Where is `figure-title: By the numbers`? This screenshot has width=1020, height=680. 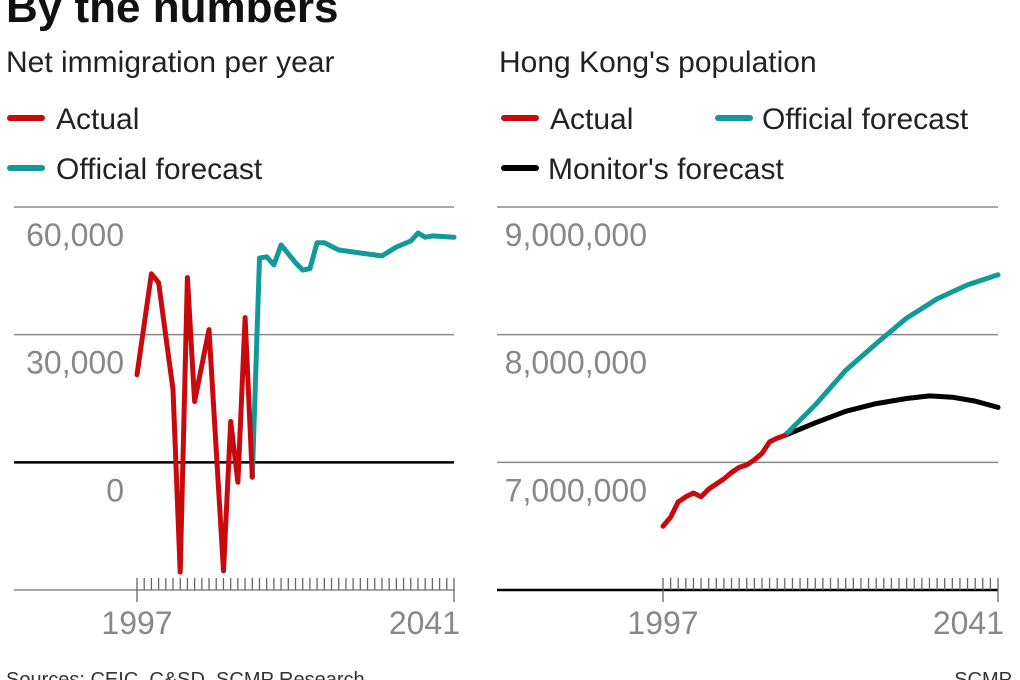
figure-title: By the numbers is located at coordinates (172, 16).